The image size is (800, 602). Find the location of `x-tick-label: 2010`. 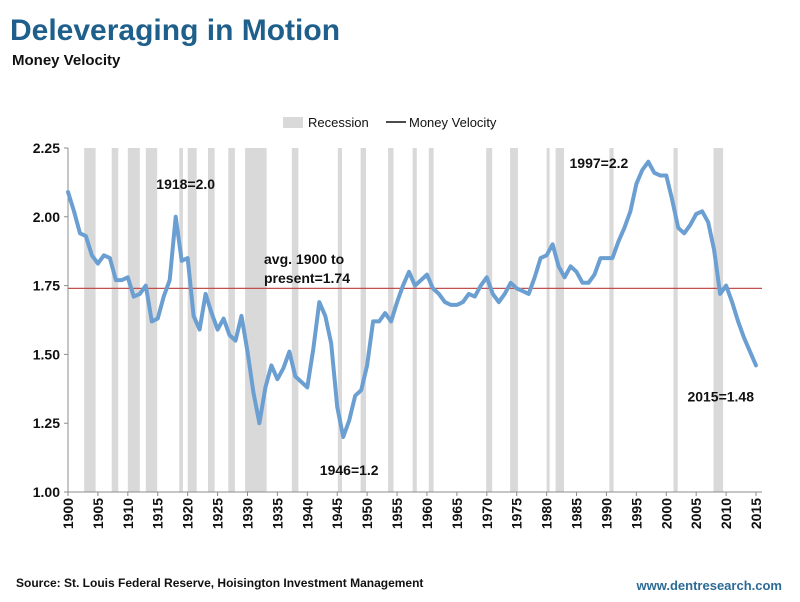

x-tick-label: 2010 is located at coordinates (726, 513).